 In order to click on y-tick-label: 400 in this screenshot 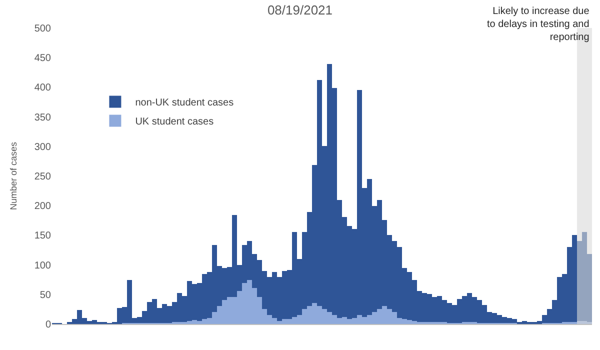, I will do `click(43, 88)`.